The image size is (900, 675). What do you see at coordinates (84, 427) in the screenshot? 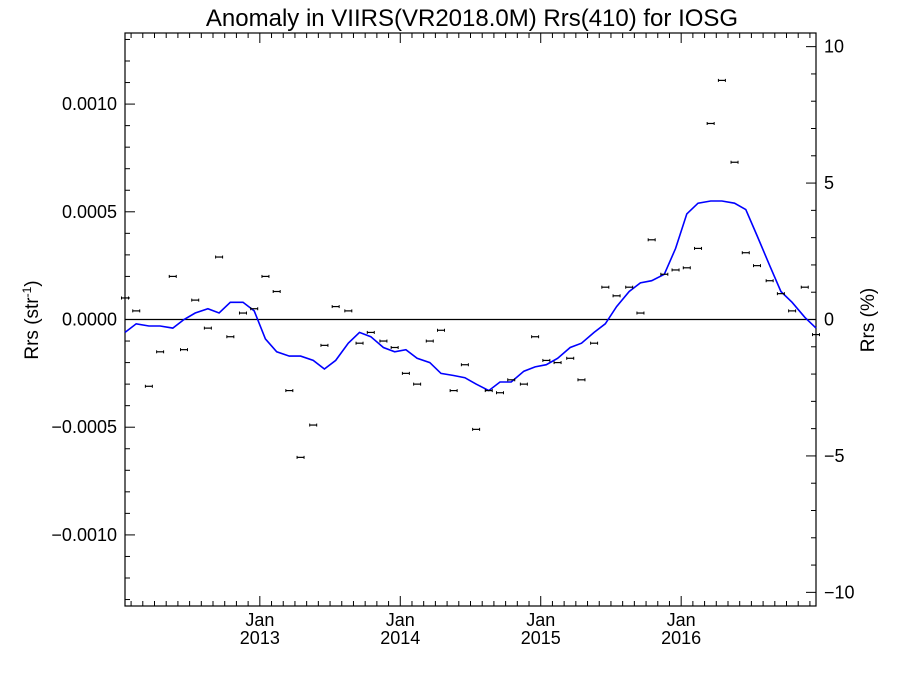
I see `y-left-tick-label: −0.0005` at bounding box center [84, 427].